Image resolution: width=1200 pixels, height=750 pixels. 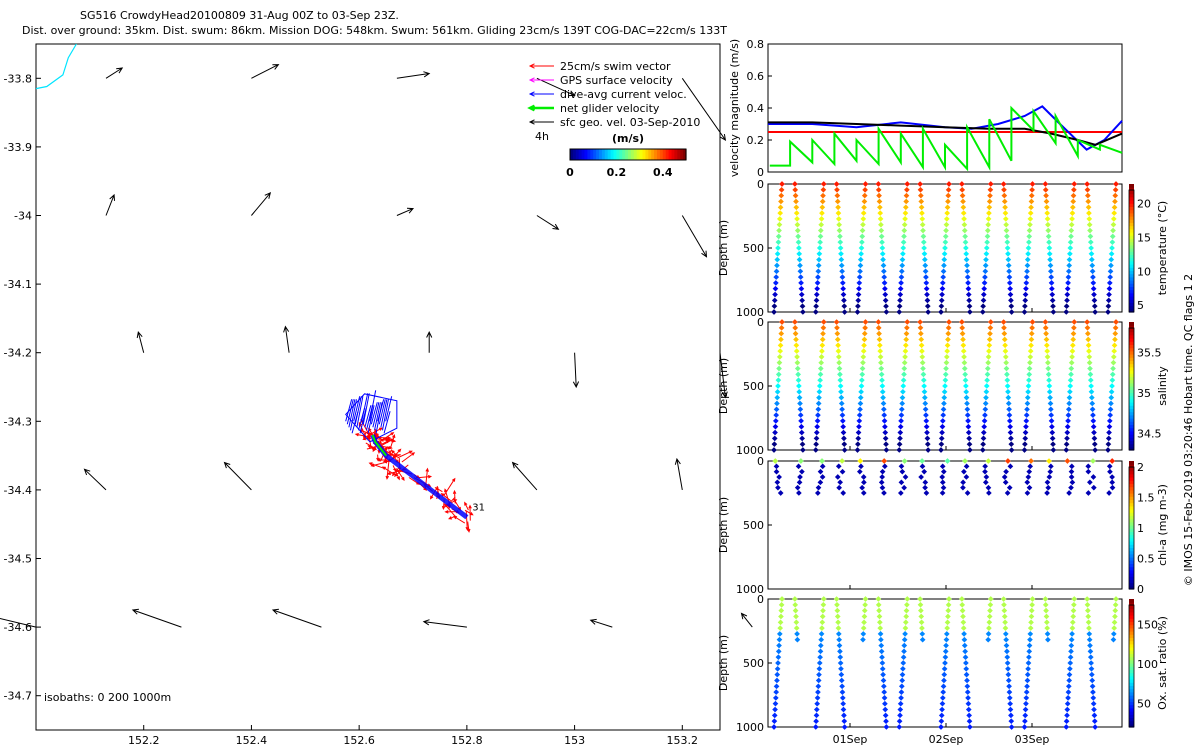 What do you see at coordinates (1144, 237) in the screenshot?
I see `profile-colorbar-tick-label: 15` at bounding box center [1144, 237].